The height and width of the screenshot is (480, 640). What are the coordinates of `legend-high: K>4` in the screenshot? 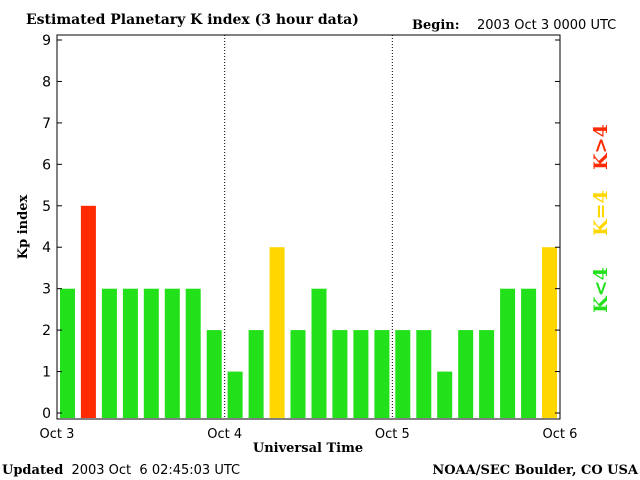 It's located at (601, 147).